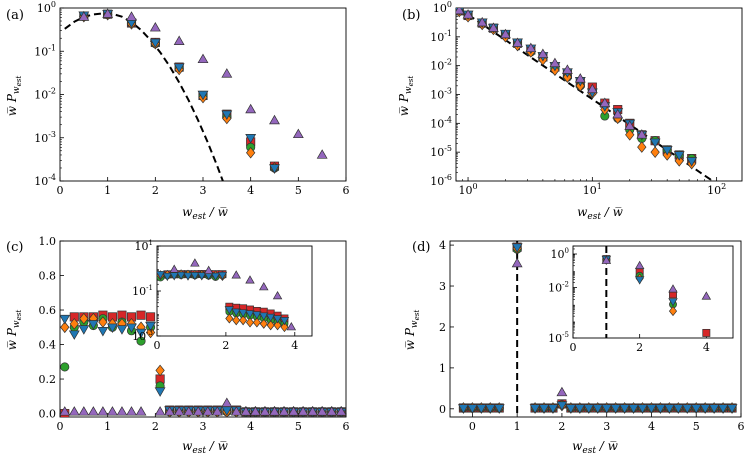 The image size is (747, 462). Describe the element at coordinates (639, 347) in the screenshot. I see `inset-x-tick-label: 2` at that location.